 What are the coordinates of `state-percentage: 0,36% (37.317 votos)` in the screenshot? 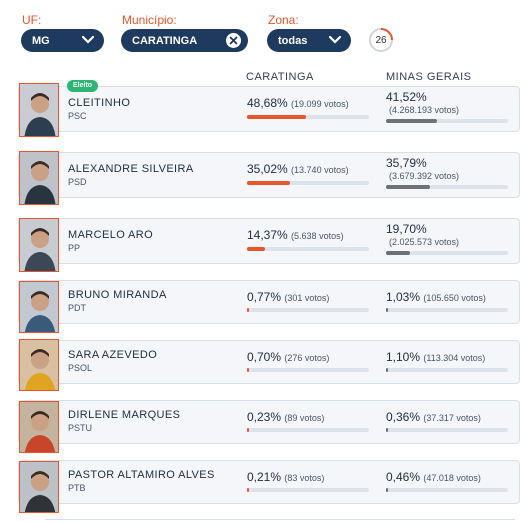 It's located at (433, 417).